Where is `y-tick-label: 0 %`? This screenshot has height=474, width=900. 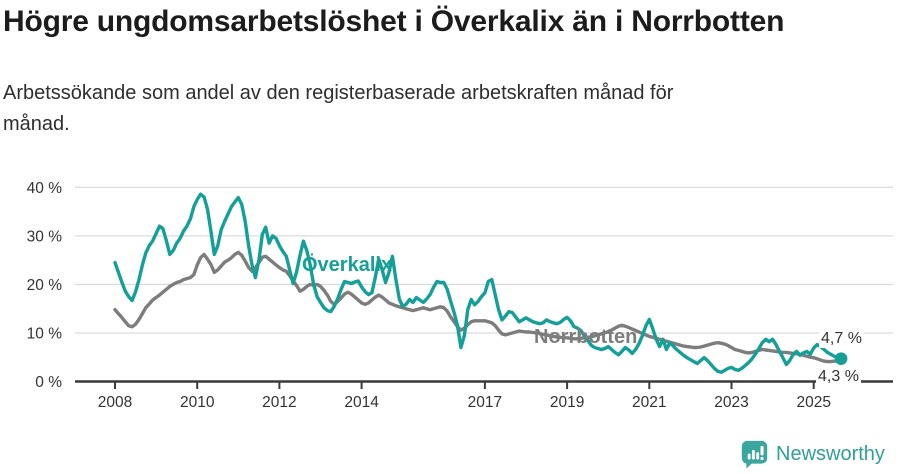 y-tick-label: 0 % is located at coordinates (48, 382).